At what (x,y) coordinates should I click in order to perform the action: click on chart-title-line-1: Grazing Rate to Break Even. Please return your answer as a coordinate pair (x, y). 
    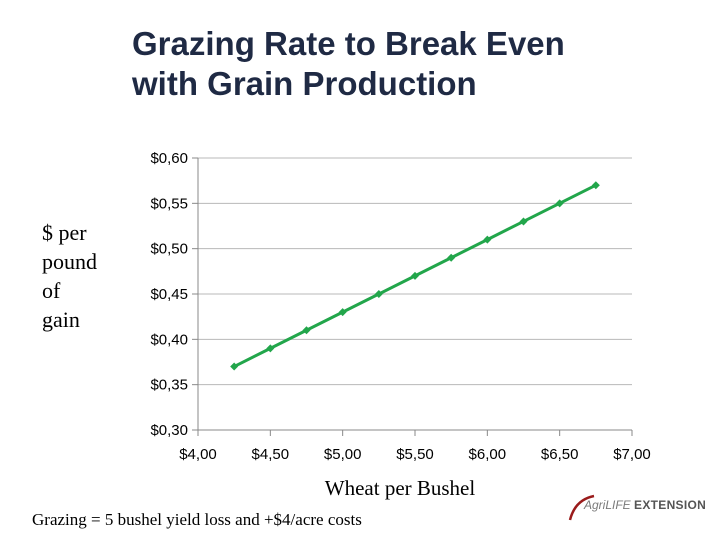
    Looking at the image, I should click on (348, 43).